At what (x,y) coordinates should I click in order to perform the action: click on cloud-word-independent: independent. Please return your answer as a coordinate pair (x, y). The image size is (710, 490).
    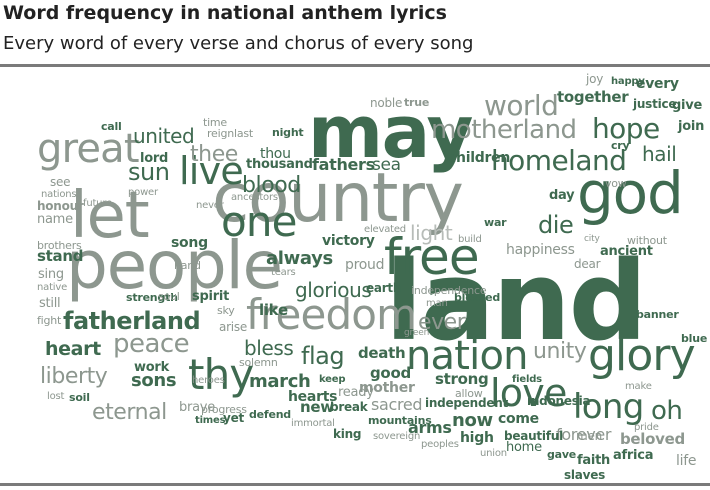
    Looking at the image, I should click on (467, 403).